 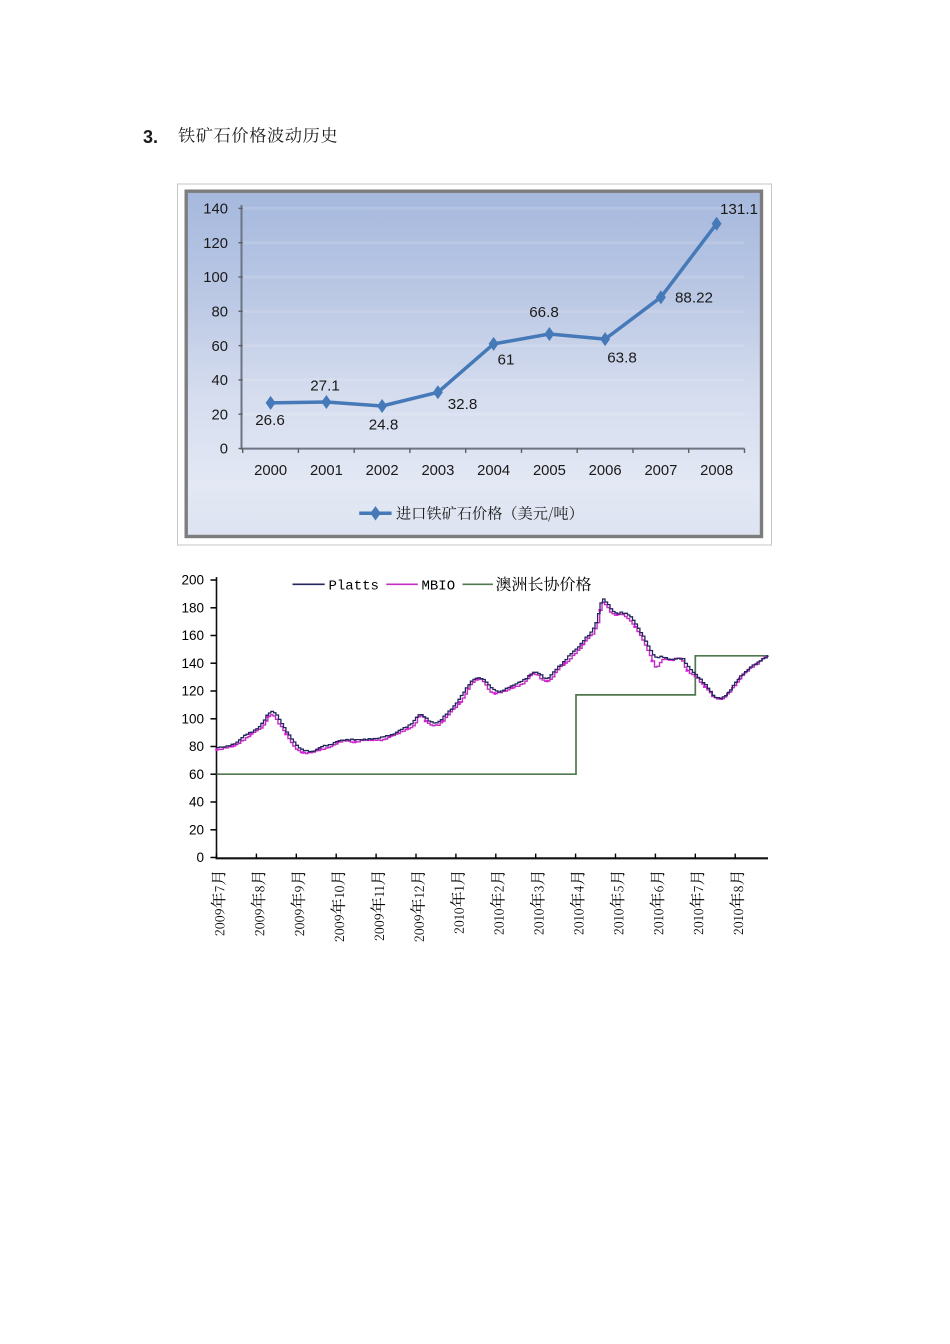 I want to click on svg-text: 88.22, so click(x=694, y=298).